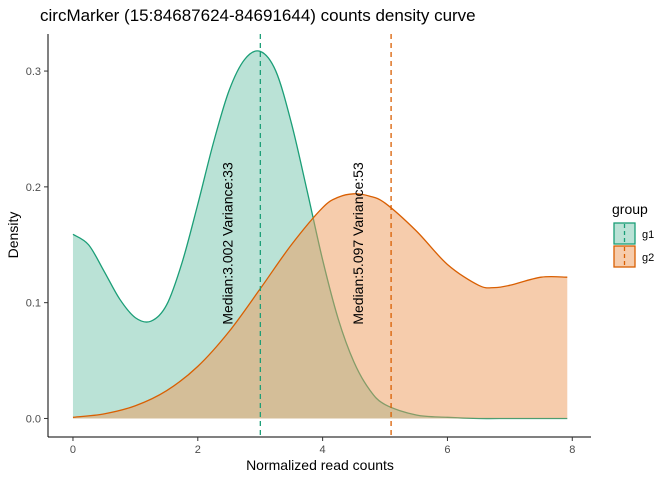 This screenshot has height=480, width=672. Describe the element at coordinates (73, 450) in the screenshot. I see `x-tick-label: 0` at that location.